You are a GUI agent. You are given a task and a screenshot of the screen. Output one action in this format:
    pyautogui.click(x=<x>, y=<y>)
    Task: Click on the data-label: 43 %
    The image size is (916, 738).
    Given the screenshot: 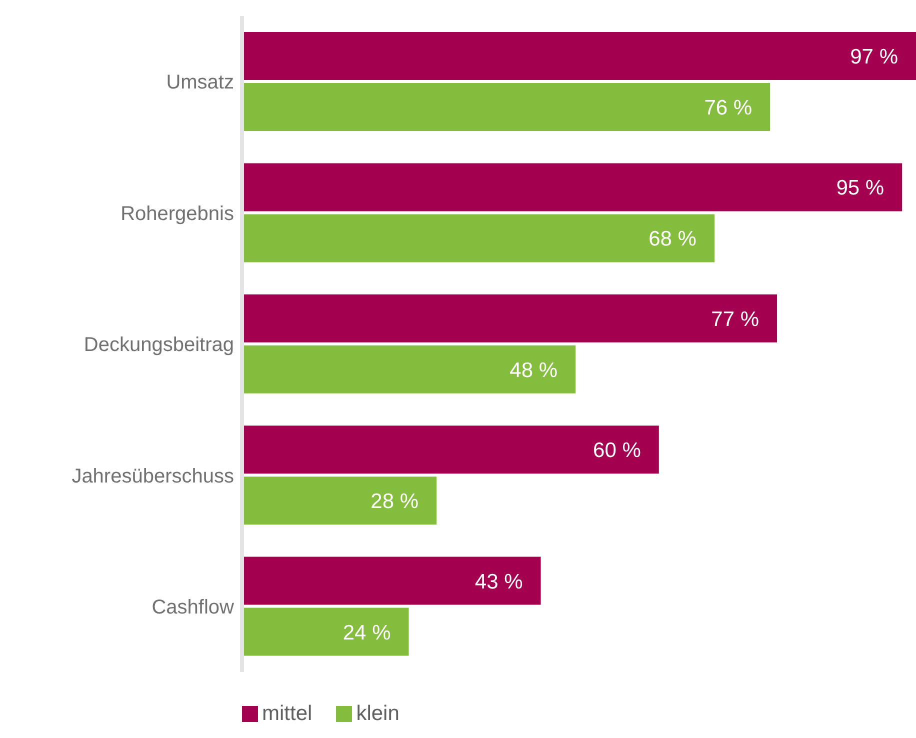 What is the action you would take?
    pyautogui.click(x=498, y=582)
    